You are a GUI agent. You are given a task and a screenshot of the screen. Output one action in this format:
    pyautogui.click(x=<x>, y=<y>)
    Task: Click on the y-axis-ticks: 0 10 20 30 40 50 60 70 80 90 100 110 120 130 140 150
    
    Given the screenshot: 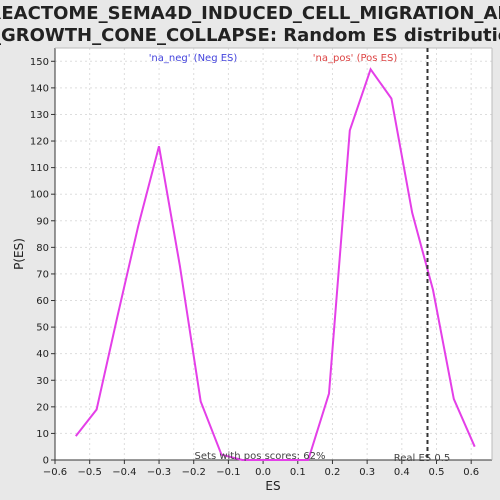 What is the action you would take?
    pyautogui.click(x=42, y=262)
    